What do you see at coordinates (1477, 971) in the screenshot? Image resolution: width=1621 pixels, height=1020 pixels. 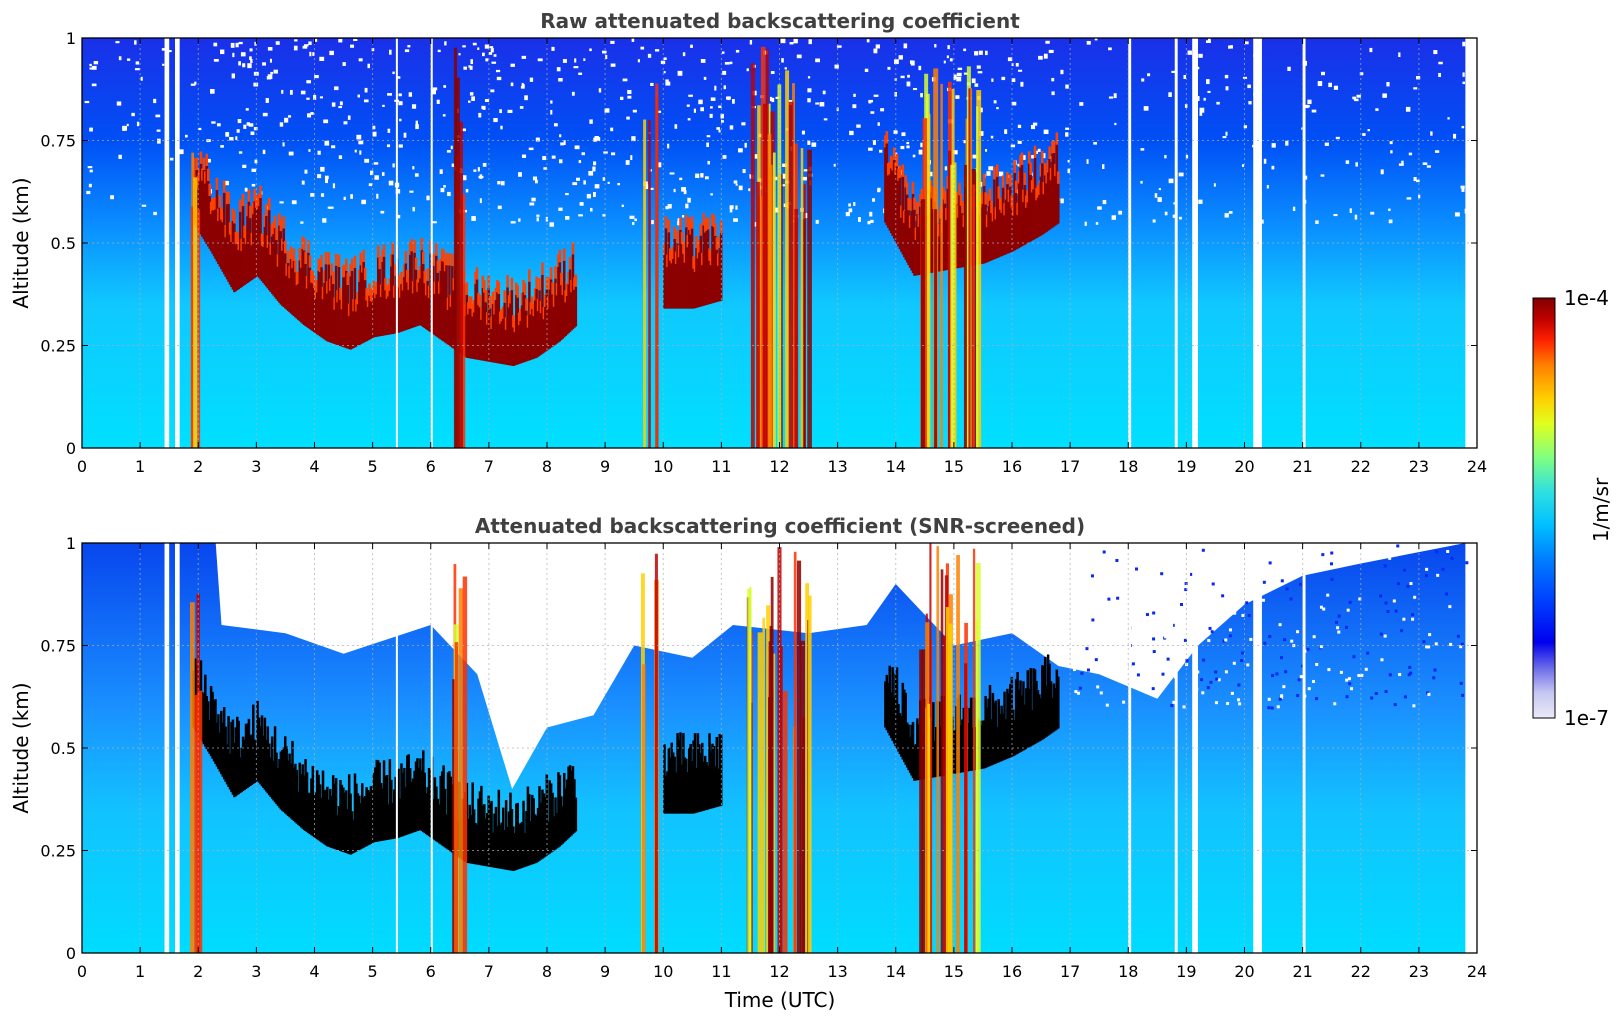 I see `x-tick-label: 24` at bounding box center [1477, 971].